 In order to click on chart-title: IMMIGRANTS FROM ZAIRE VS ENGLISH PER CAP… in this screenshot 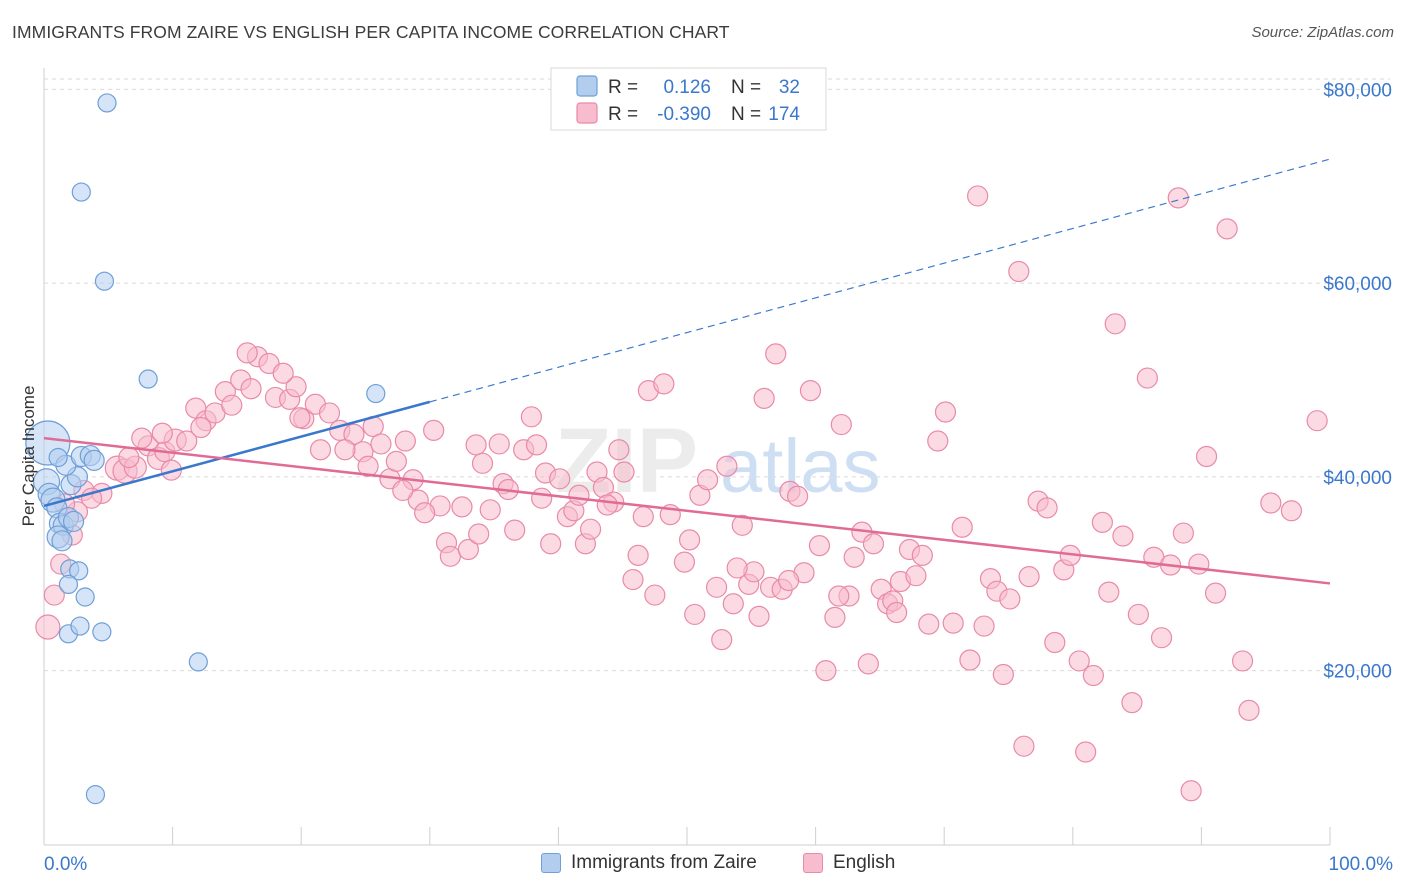, I will do `click(371, 32)`.